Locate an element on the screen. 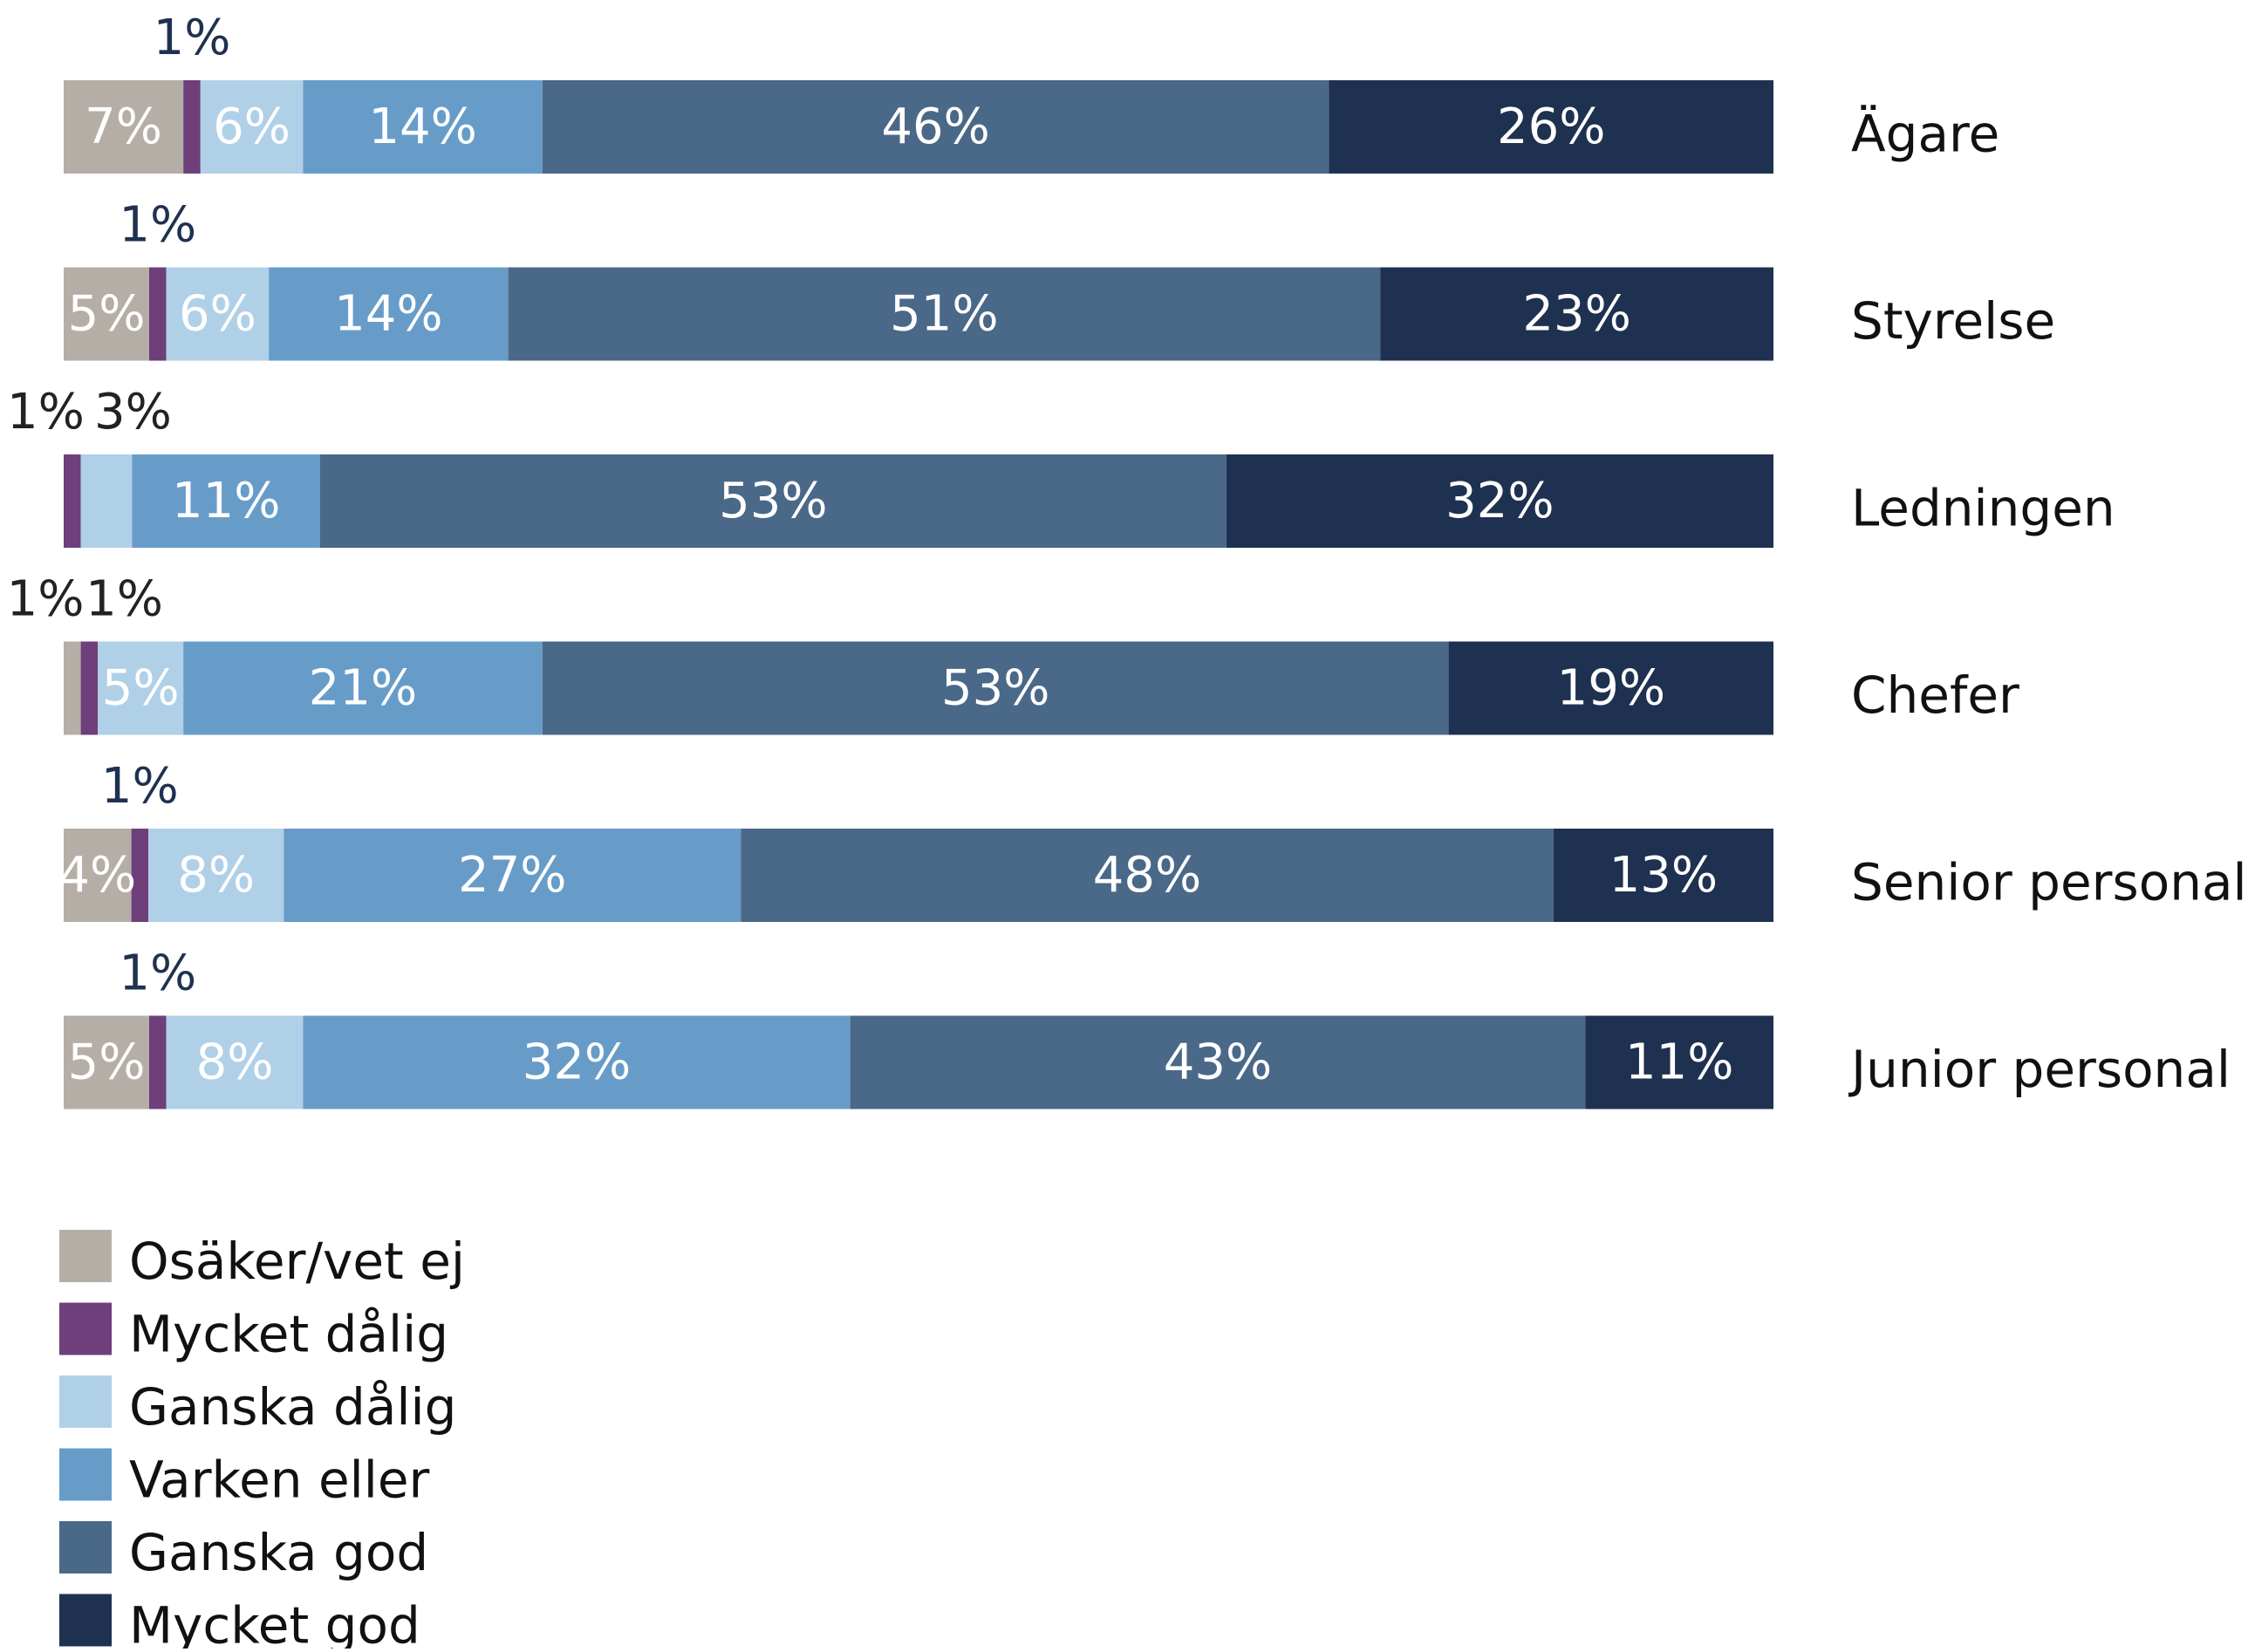  category-label: Ägare is located at coordinates (1925, 134).